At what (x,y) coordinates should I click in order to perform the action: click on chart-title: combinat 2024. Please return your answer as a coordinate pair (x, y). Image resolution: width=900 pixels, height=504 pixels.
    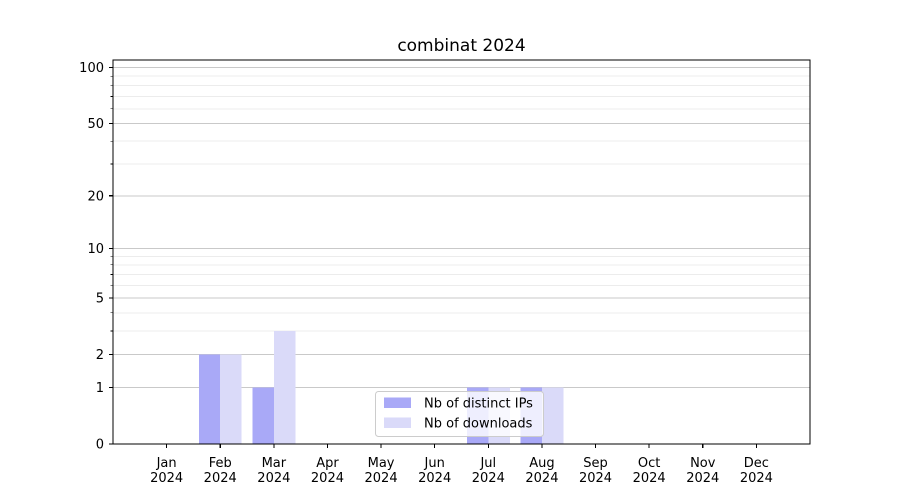
    Looking at the image, I should click on (461, 46).